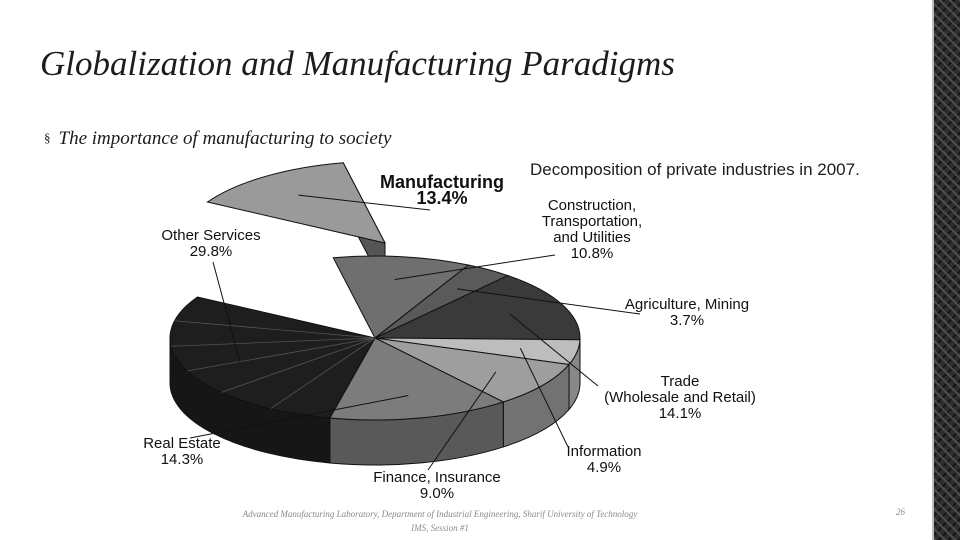 This screenshot has width=960, height=540. What do you see at coordinates (687, 304) in the screenshot?
I see `pie-label-agriculture-mining: Agriculture, Mining` at bounding box center [687, 304].